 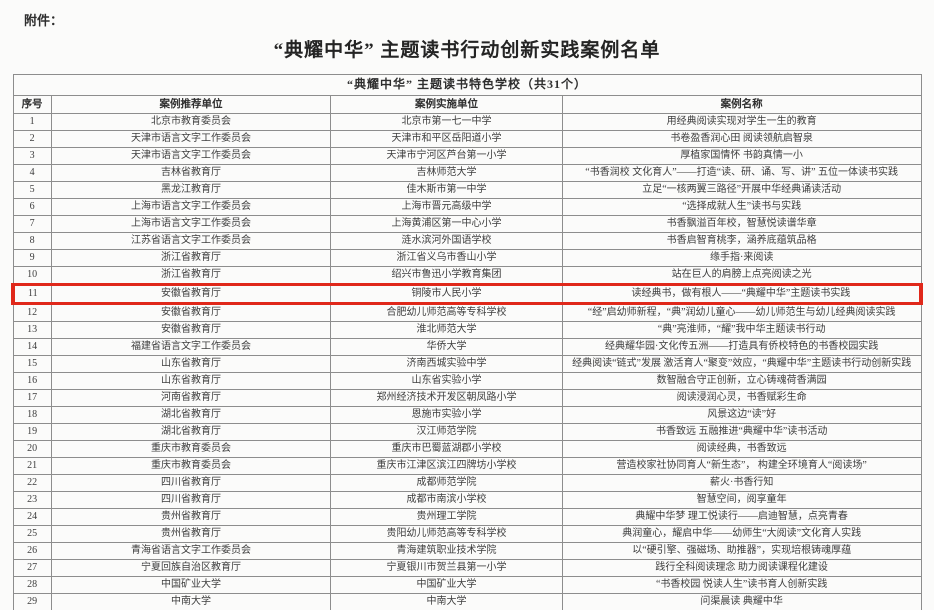 I want to click on cell-case-name: “书香润校 文化育人”——打造“读、研、诵、写、讲” 五位一体读书实践, so click(x=741, y=173).